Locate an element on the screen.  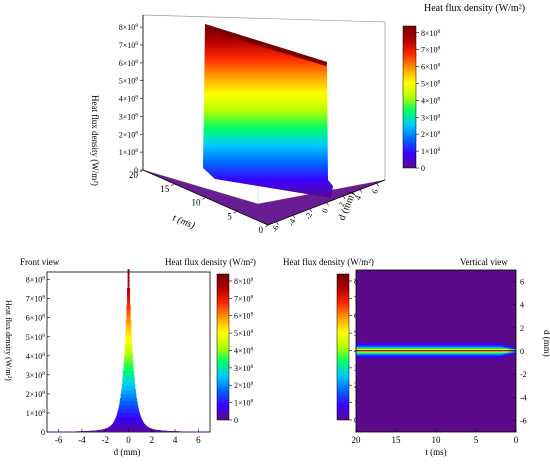
surface-t-axis-label: t (ms) is located at coordinates (184, 222).